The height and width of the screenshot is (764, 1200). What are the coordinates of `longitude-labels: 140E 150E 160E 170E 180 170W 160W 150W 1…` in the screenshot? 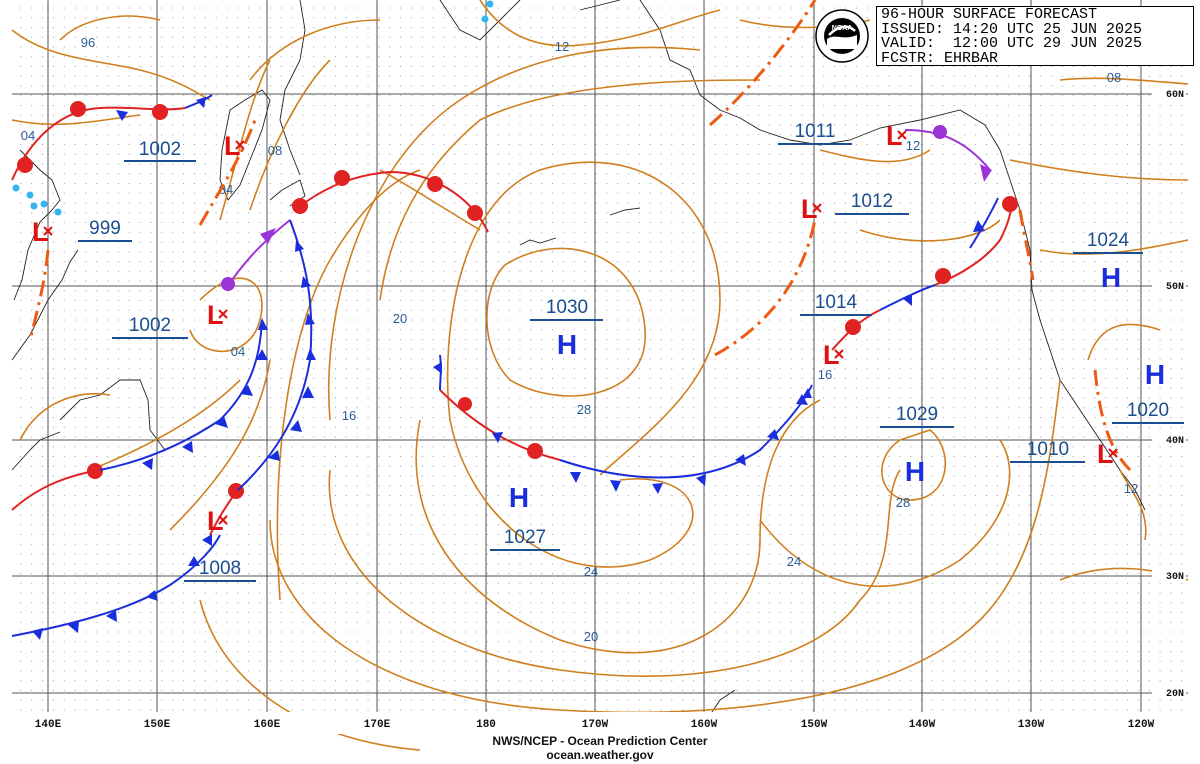 It's located at (595, 725).